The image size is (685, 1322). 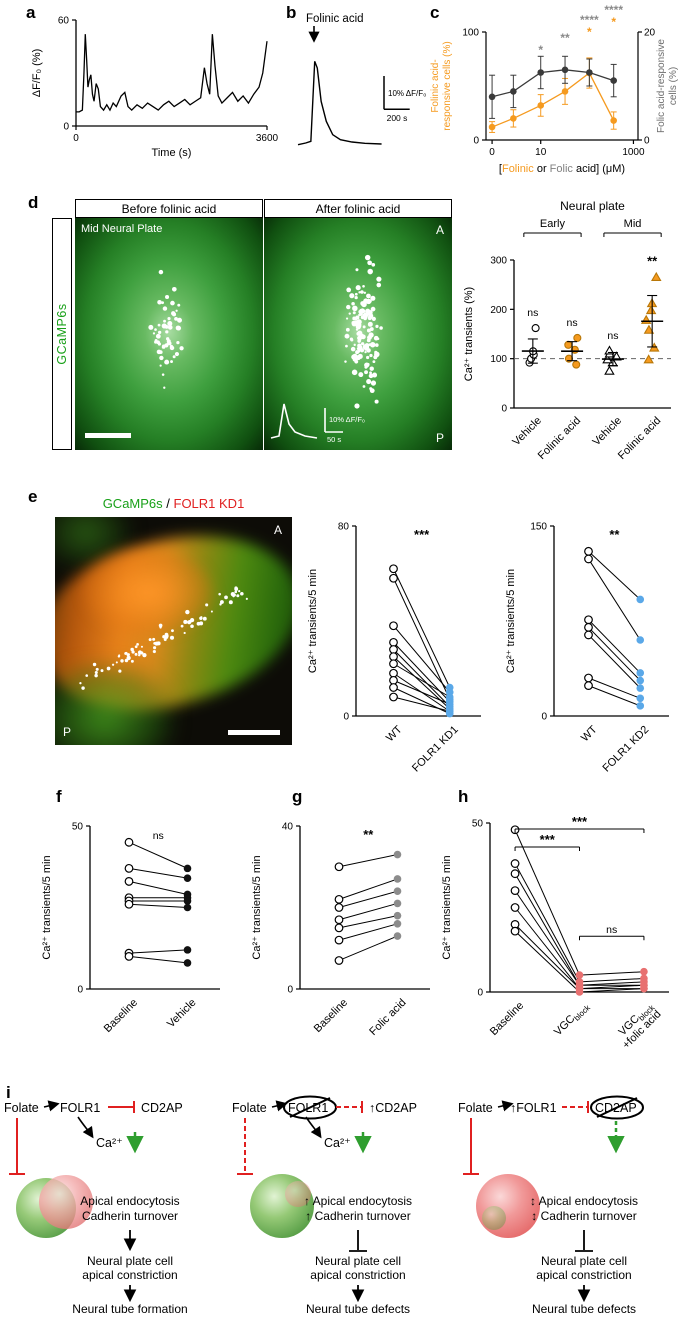 I want to click on folate-label: Folate, so click(x=475, y=1108).